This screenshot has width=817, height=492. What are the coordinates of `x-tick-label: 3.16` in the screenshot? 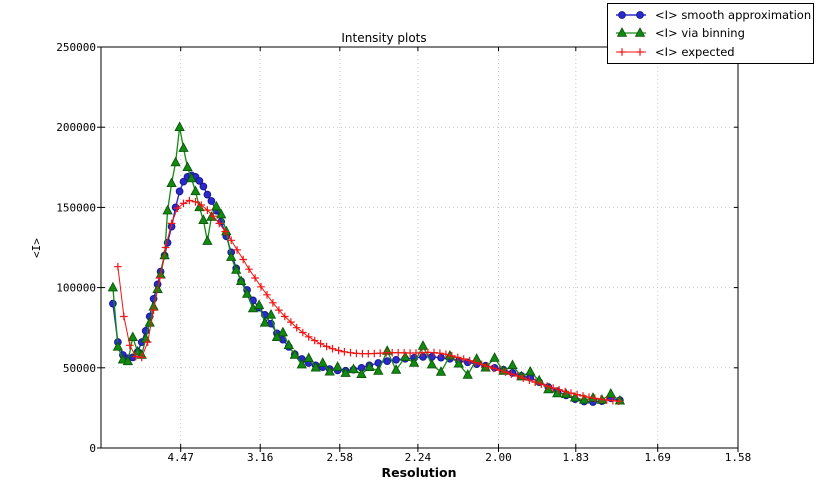 It's located at (260, 457).